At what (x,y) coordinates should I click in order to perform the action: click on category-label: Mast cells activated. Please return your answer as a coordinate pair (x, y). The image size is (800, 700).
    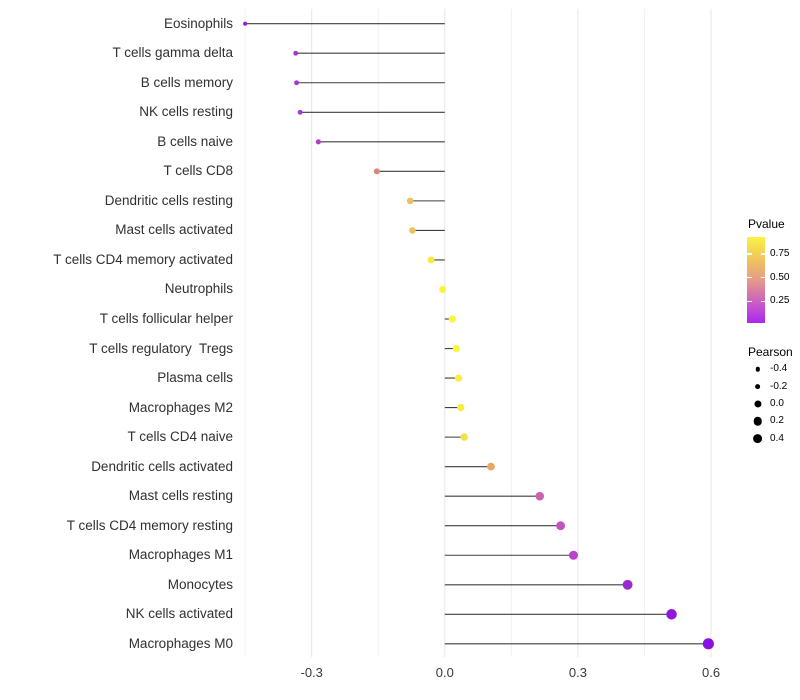
    Looking at the image, I should click on (174, 230).